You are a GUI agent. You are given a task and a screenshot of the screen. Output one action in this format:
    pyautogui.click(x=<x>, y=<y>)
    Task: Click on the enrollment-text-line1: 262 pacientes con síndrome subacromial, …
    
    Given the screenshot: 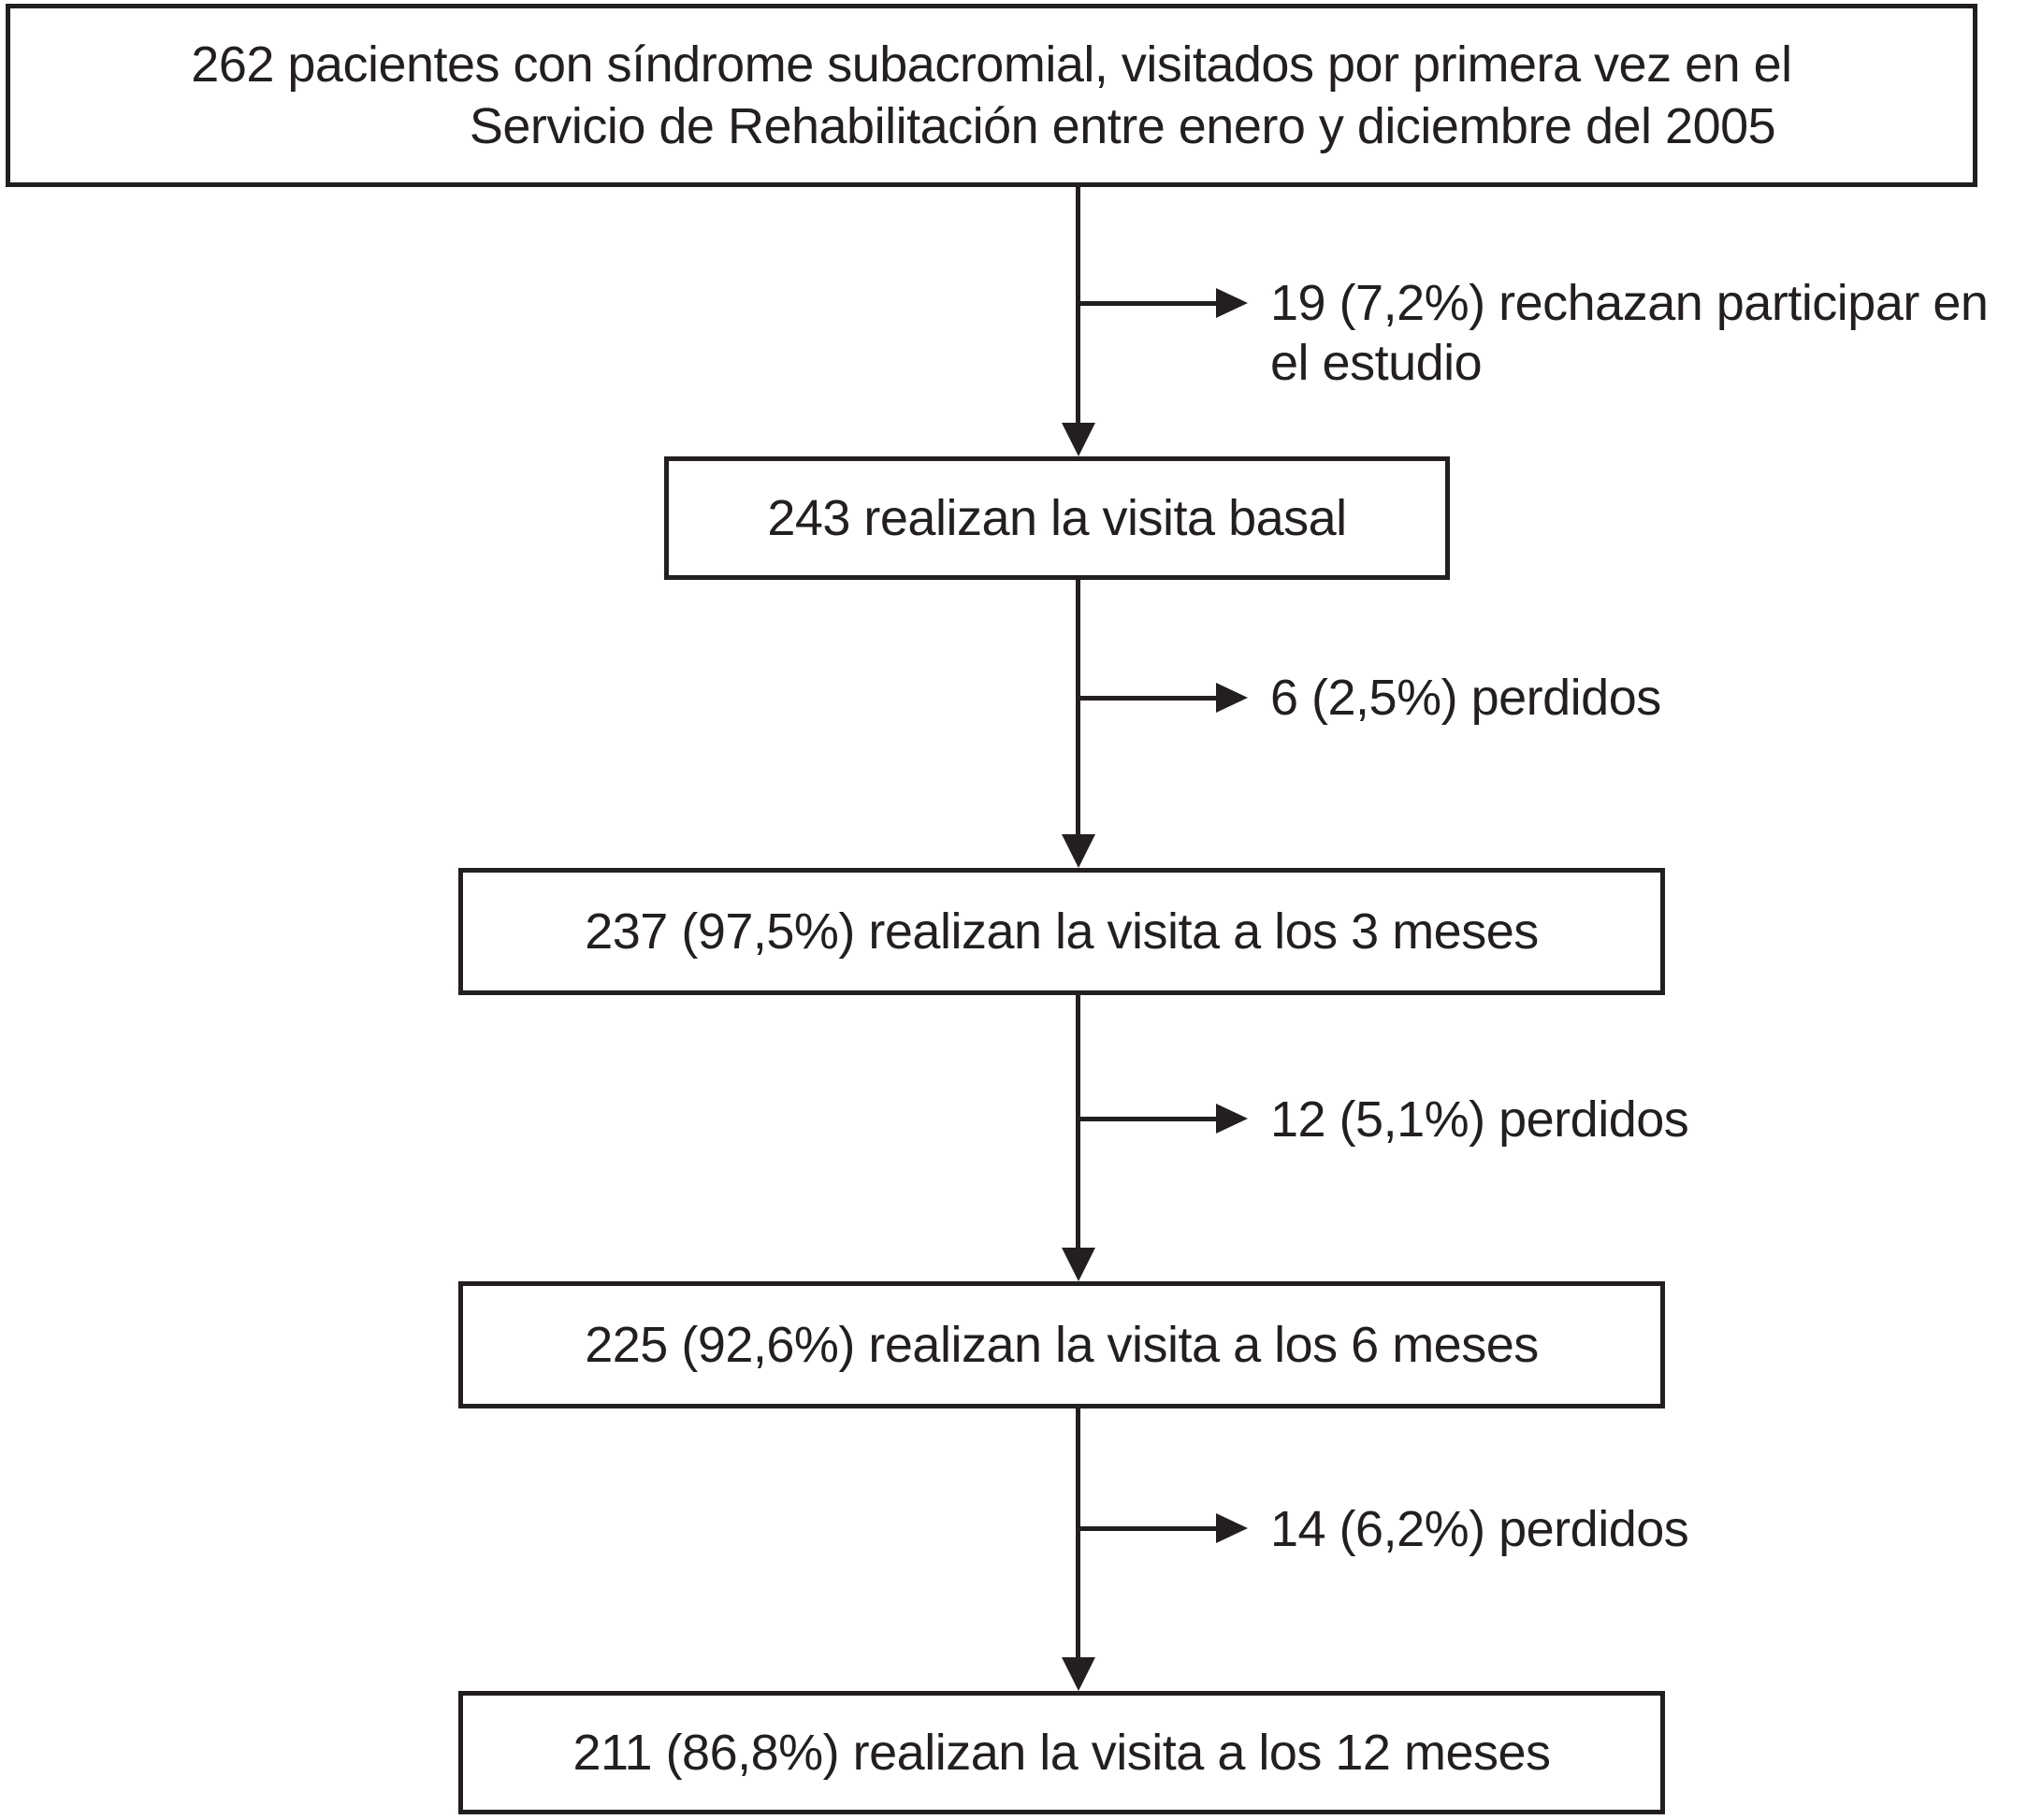 What is the action you would take?
    pyautogui.click(x=991, y=64)
    